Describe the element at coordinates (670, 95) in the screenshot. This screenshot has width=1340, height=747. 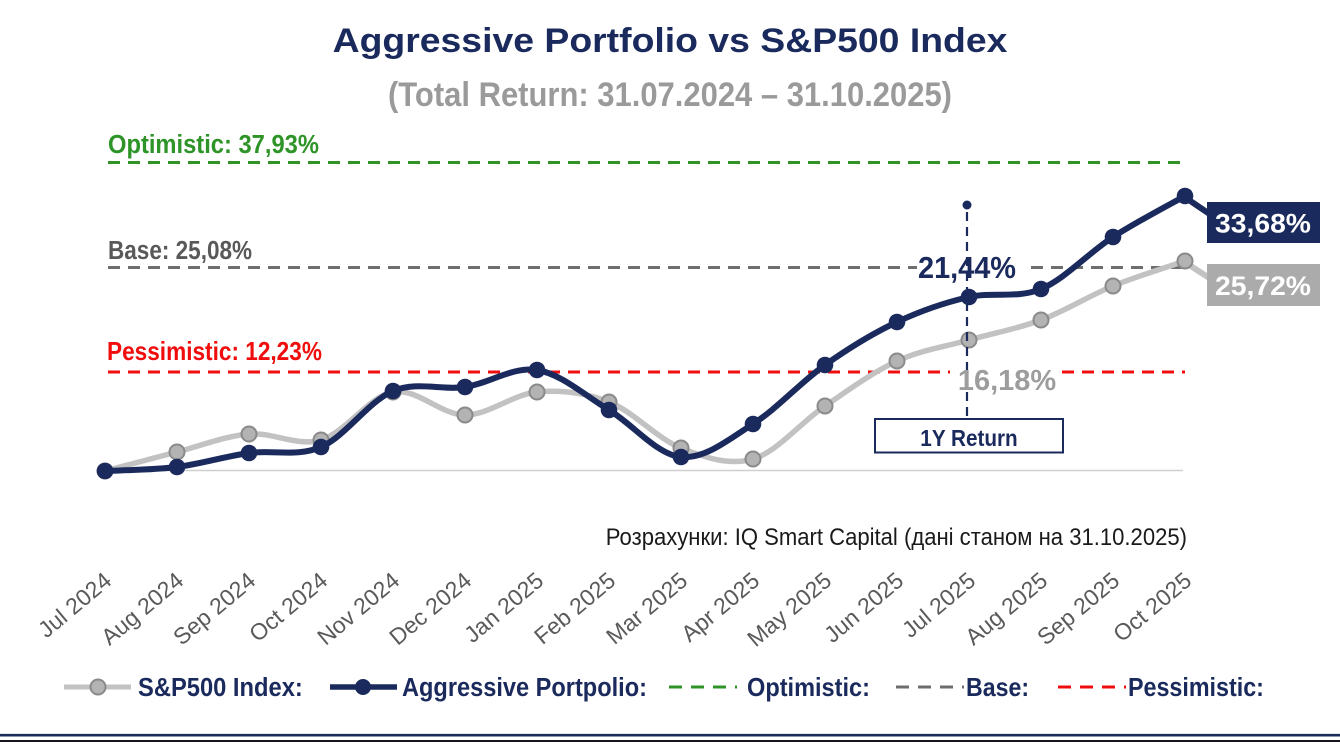
I see `svg-text:(Total Return: 31.07.2024 – 31: (Total Return: 31.07.2024 – 31.10.2025)` at that location.